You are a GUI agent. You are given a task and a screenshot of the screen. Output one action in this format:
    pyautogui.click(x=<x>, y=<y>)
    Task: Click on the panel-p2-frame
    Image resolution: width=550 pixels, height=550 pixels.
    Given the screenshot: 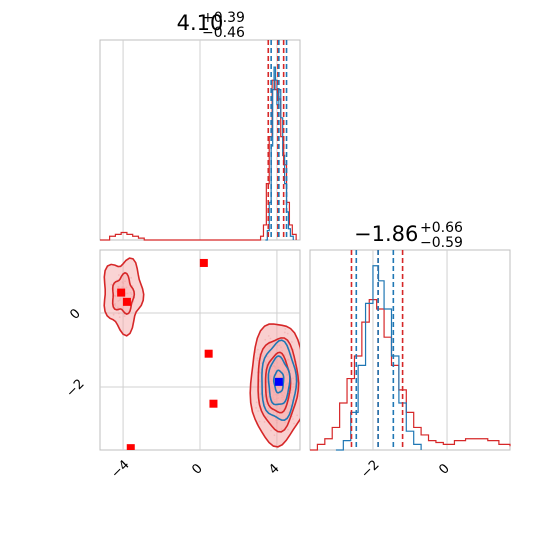 What is the action you would take?
    pyautogui.click(x=410, y=350)
    